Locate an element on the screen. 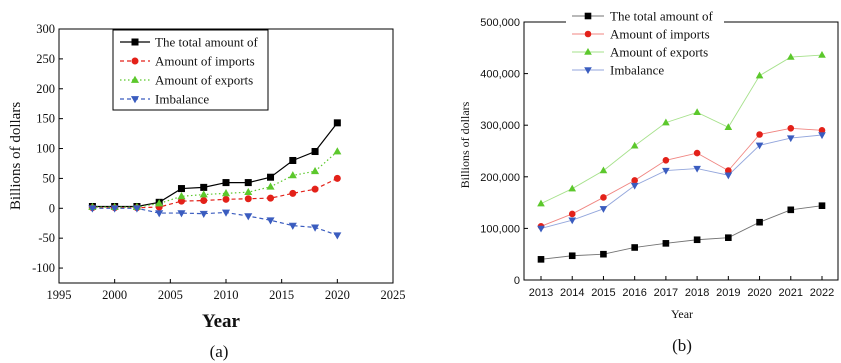 This screenshot has height=363, width=841. chart-a-legend-marker-amount-of-imports is located at coordinates (135, 61).